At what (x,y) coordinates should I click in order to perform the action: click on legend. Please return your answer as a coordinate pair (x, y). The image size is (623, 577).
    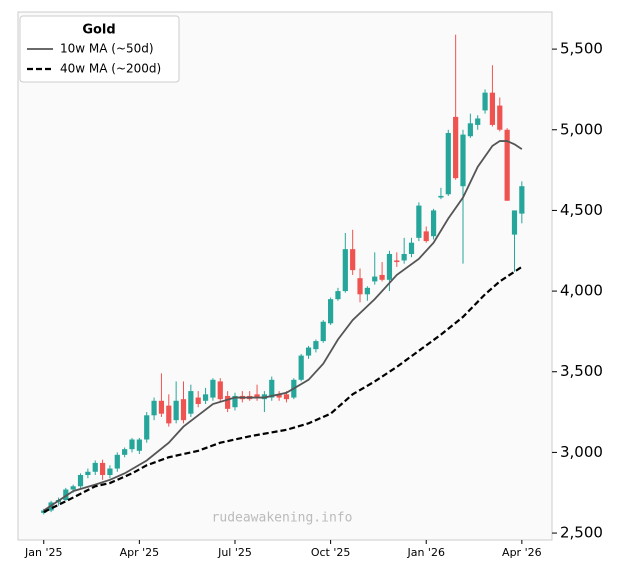
    Looking at the image, I should click on (99, 49).